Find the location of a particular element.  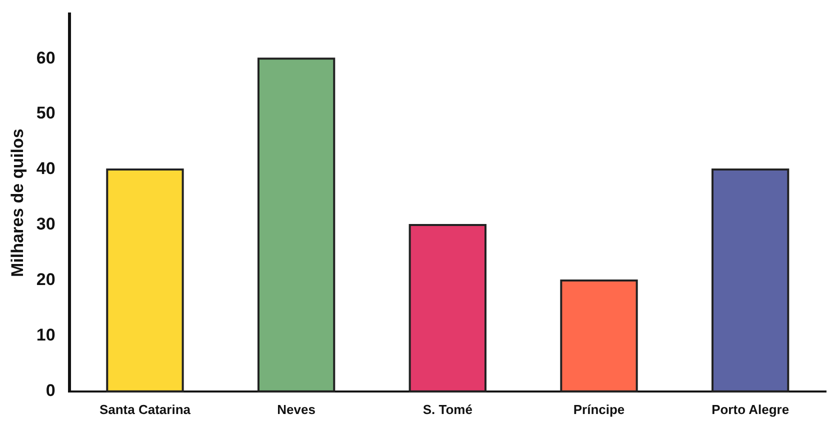

x-tick-label: Neves is located at coordinates (296, 409).